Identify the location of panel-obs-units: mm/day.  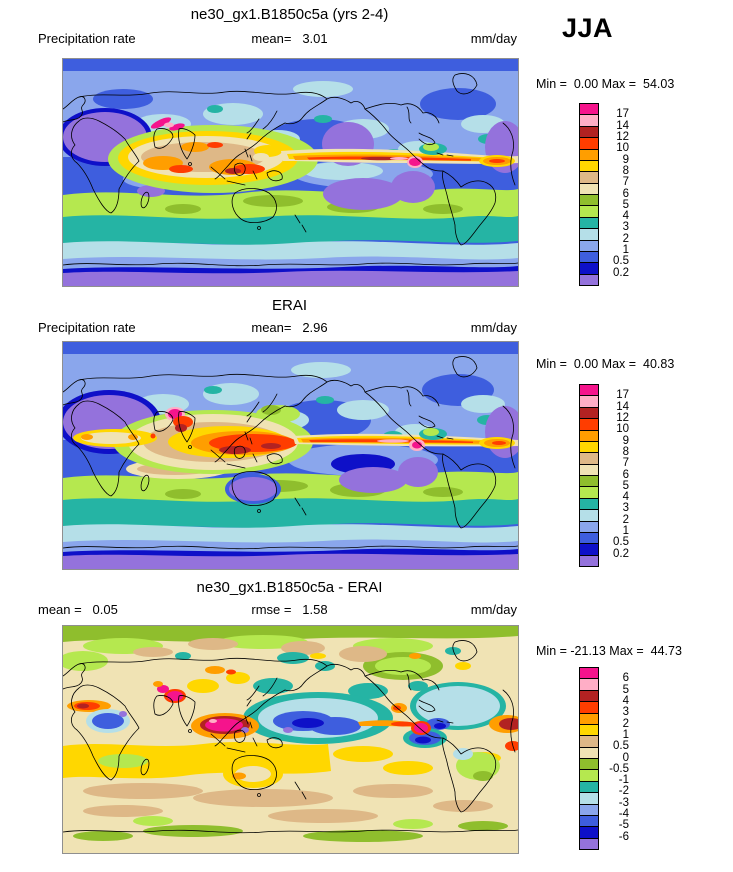
(493, 327).